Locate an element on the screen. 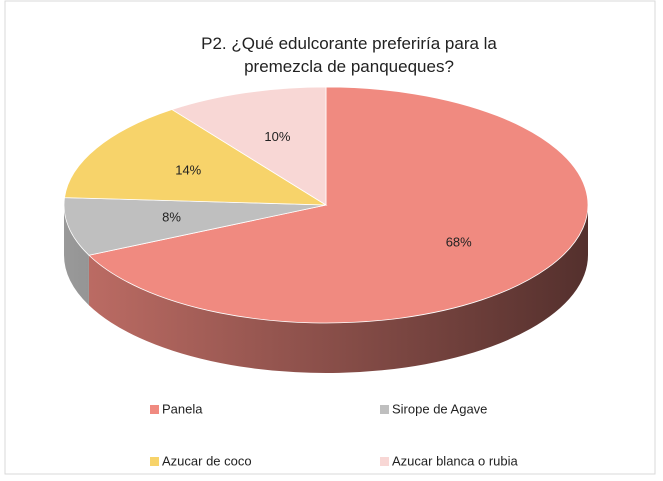 The image size is (663, 481). legend-label: Azucar blanca o rubia is located at coordinates (455, 460).